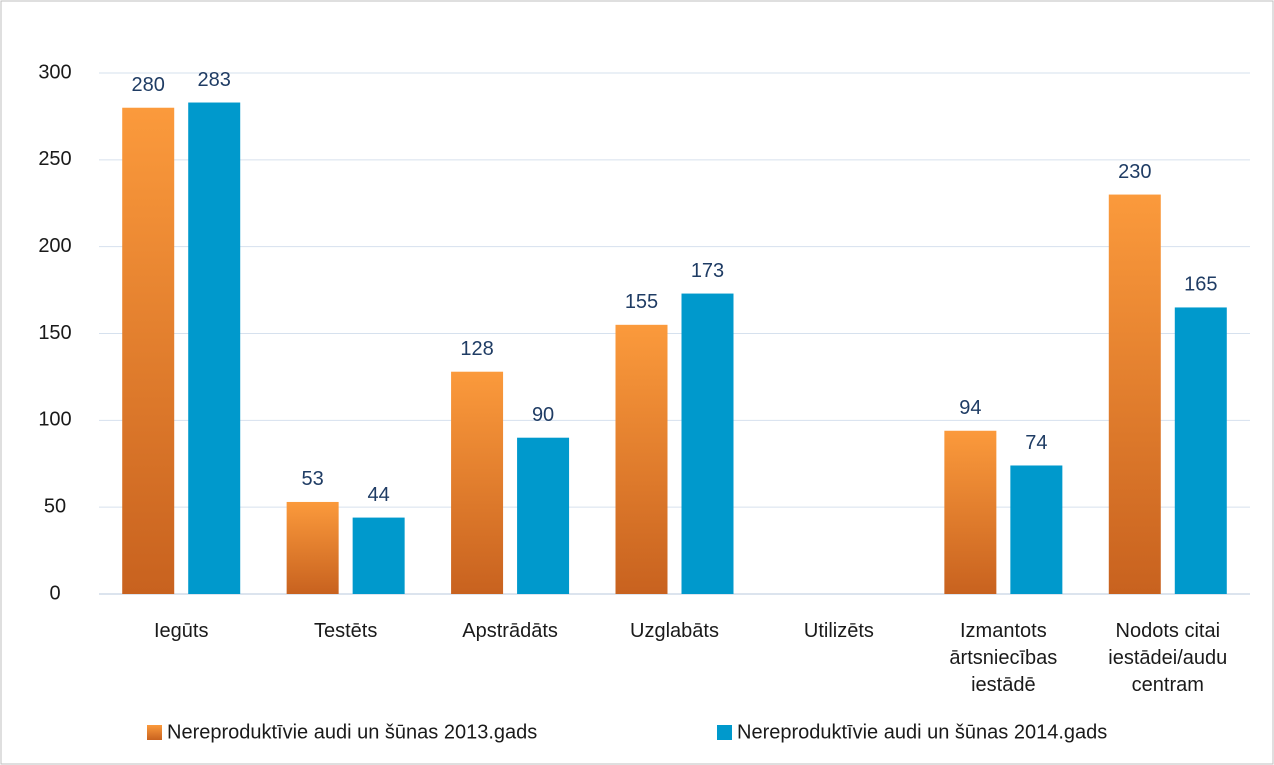 This screenshot has width=1274, height=765. What do you see at coordinates (55, 506) in the screenshot?
I see `y-tick-label: 50` at bounding box center [55, 506].